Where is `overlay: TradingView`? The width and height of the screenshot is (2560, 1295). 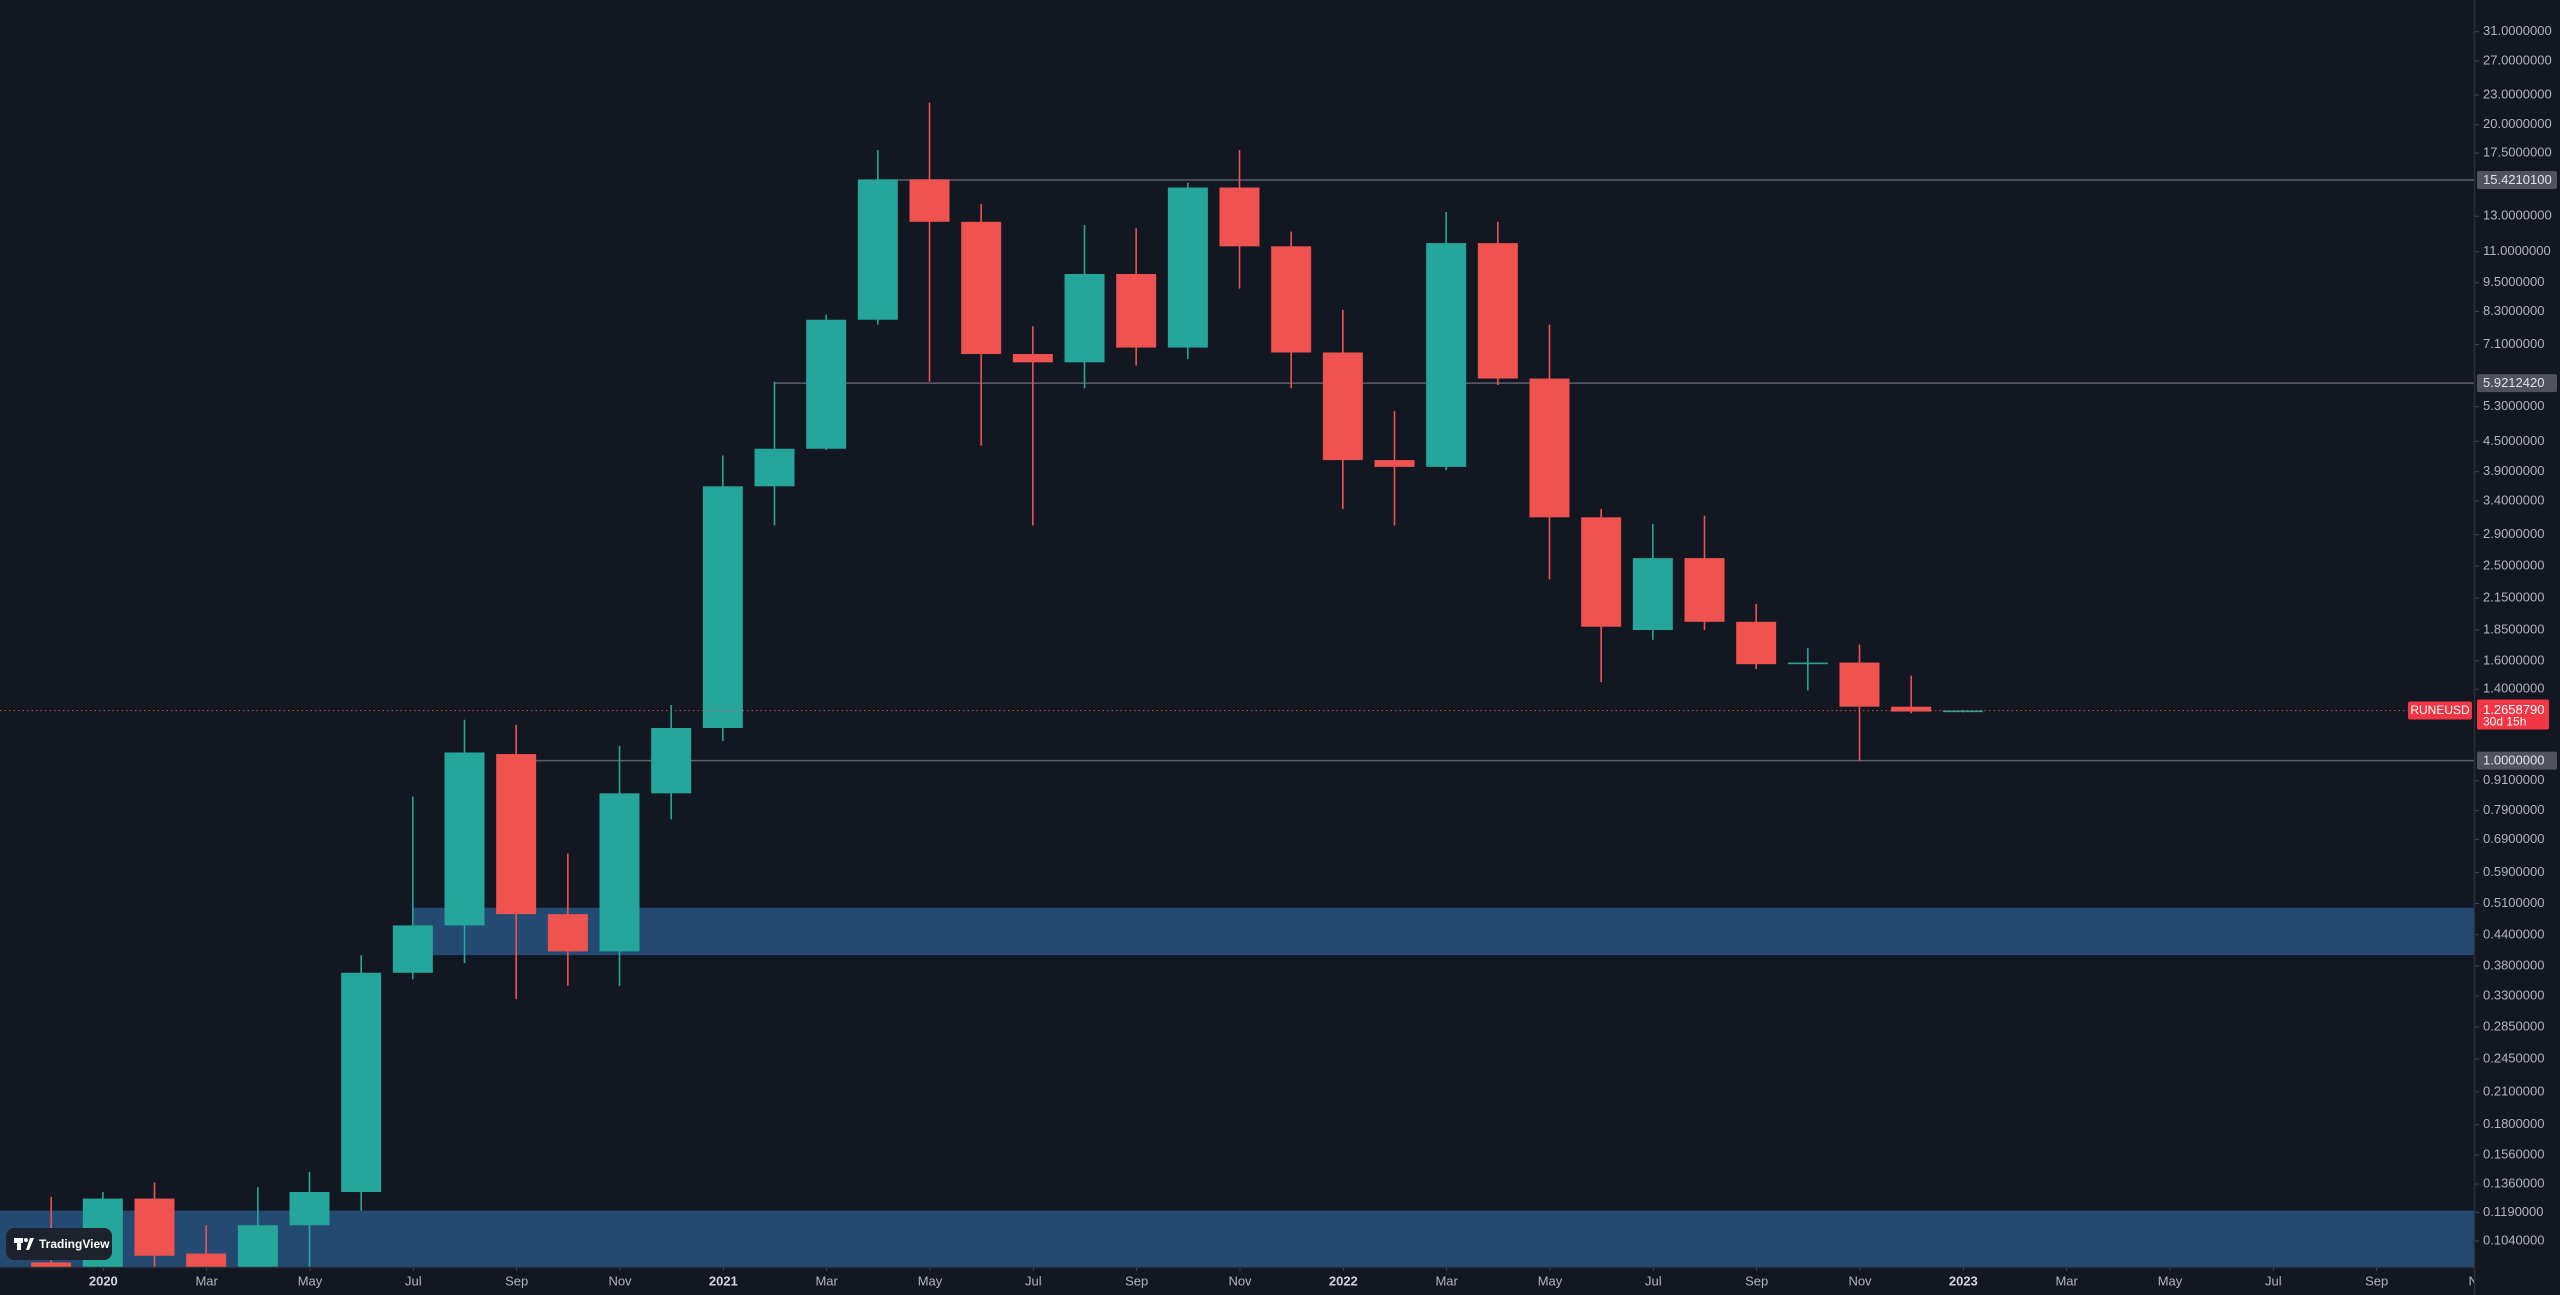
overlay: TradingView is located at coordinates (59, 1244).